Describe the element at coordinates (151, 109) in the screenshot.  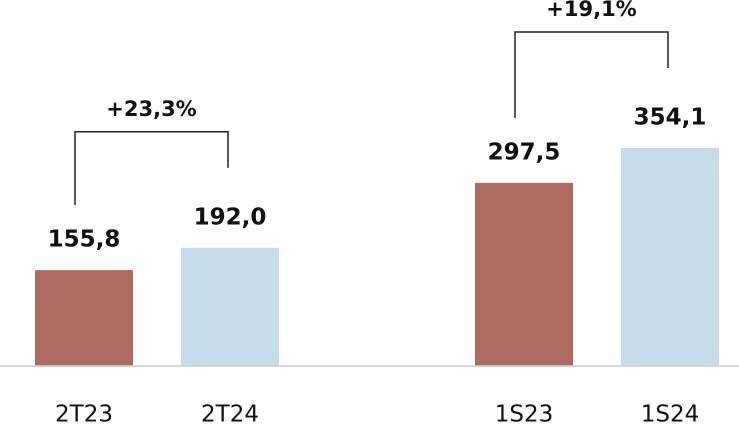
I see `annotation: +23,3%` at that location.